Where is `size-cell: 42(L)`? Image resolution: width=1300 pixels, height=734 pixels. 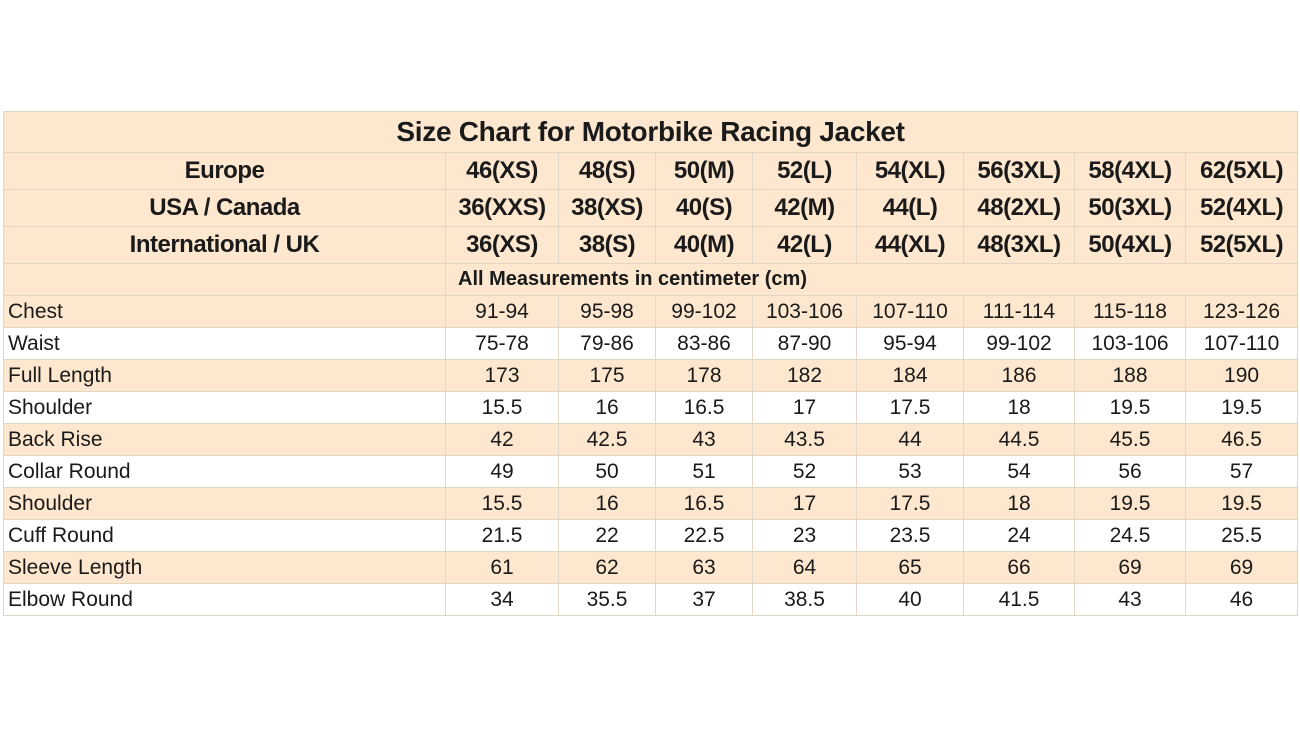
size-cell: 42(L) is located at coordinates (804, 245).